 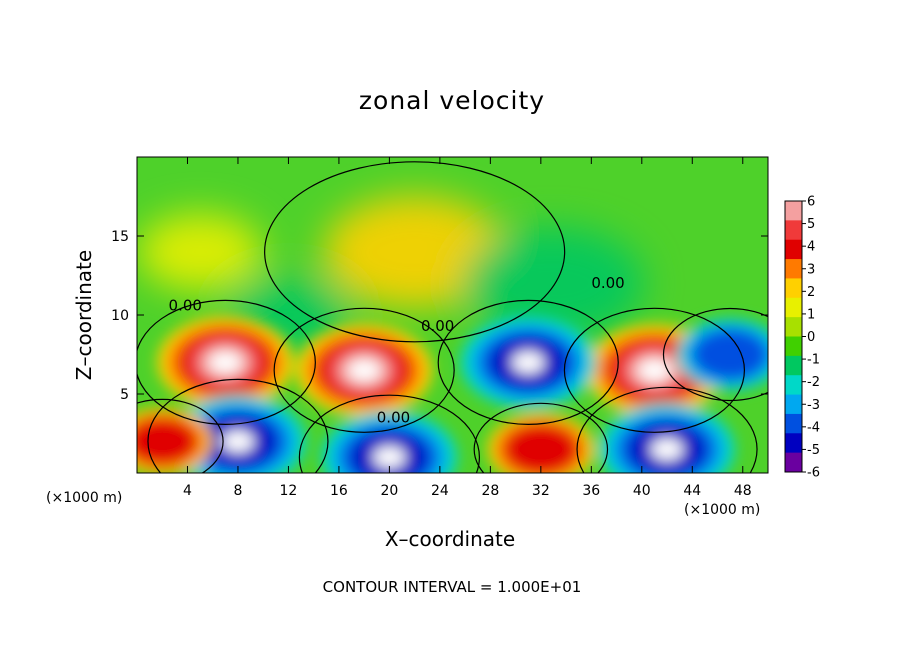 What do you see at coordinates (339, 491) in the screenshot?
I see `x-tick-label: 16` at bounding box center [339, 491].